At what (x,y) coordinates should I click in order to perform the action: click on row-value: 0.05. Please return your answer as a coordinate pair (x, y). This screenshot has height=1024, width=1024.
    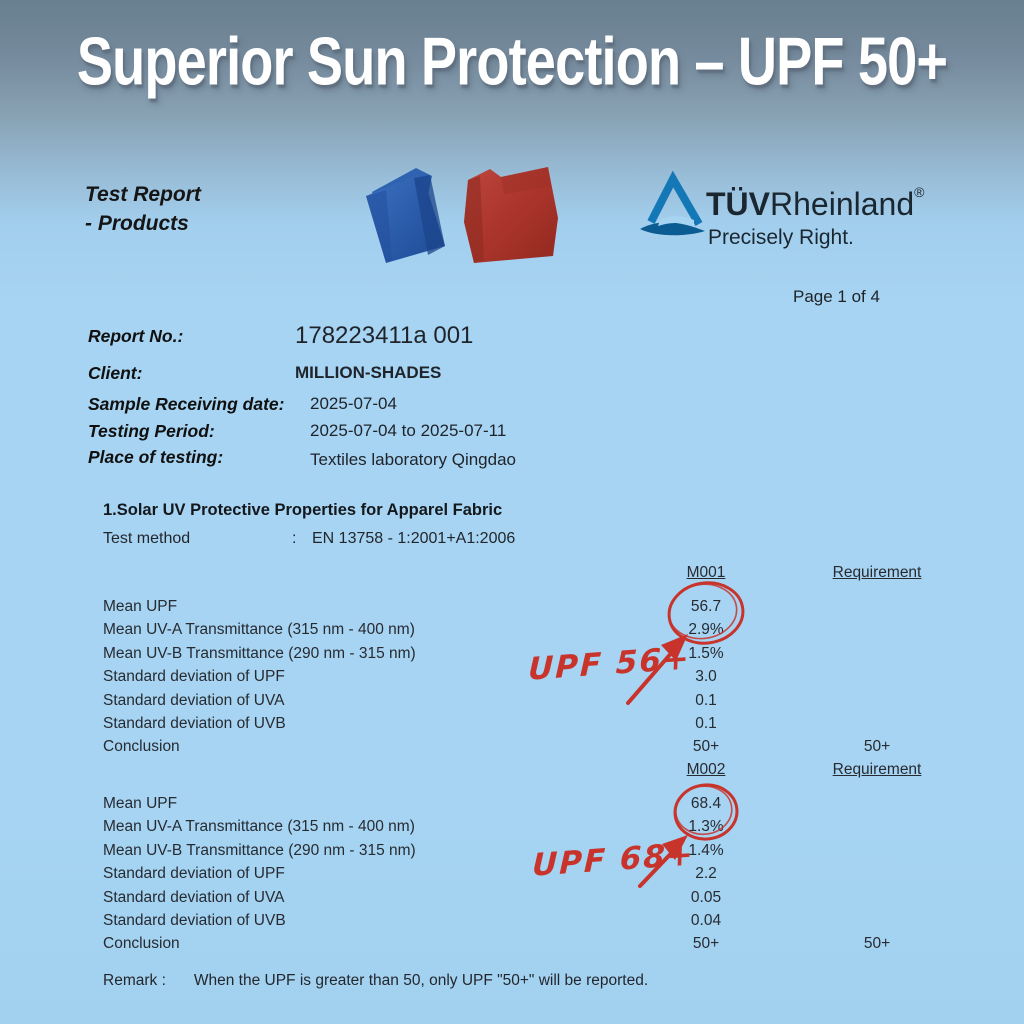
    Looking at the image, I should click on (706, 897).